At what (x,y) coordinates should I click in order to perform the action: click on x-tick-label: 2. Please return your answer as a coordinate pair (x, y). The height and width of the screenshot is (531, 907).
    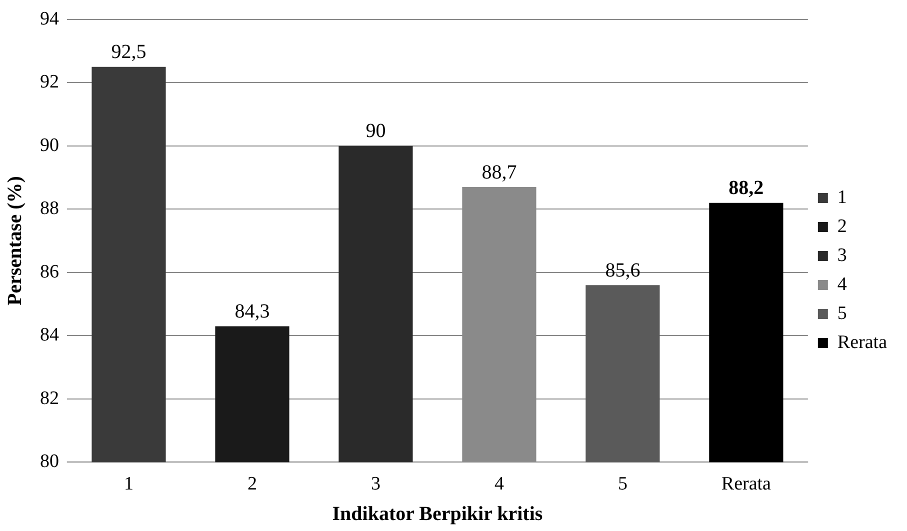
    Looking at the image, I should click on (252, 484).